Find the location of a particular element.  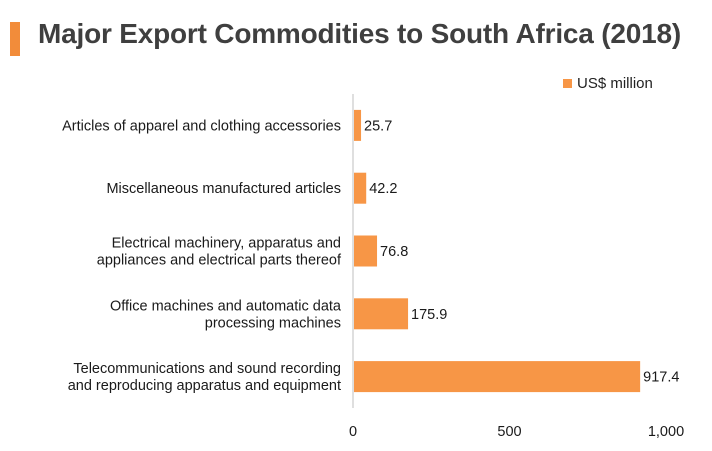

category-label: Electrical machinery, apparatus and is located at coordinates (226, 244).